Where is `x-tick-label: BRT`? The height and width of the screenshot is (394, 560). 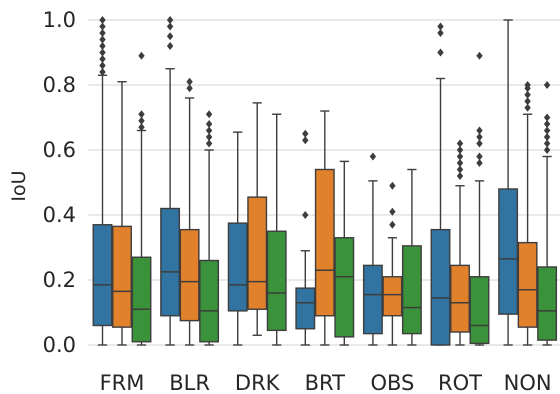
x-tick-label: BRT is located at coordinates (325, 382).